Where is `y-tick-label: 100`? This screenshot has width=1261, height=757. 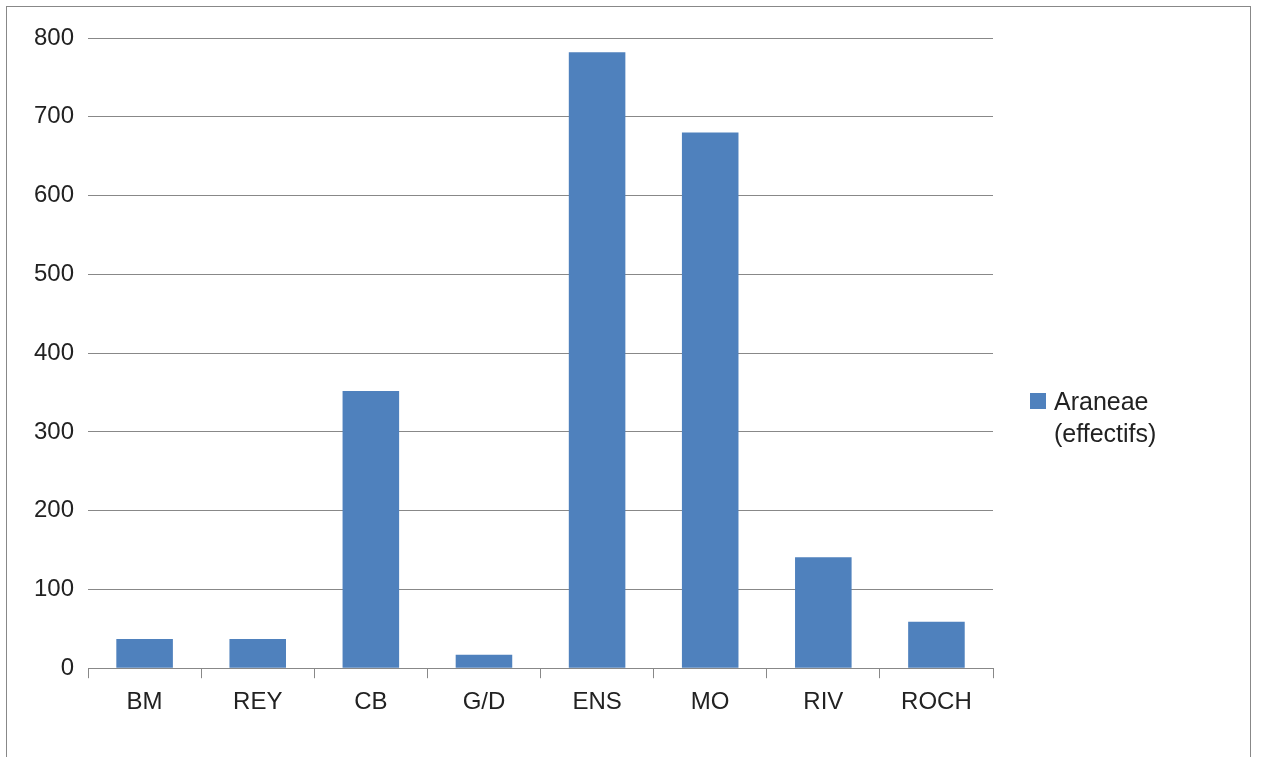 y-tick-label: 100 is located at coordinates (54, 588).